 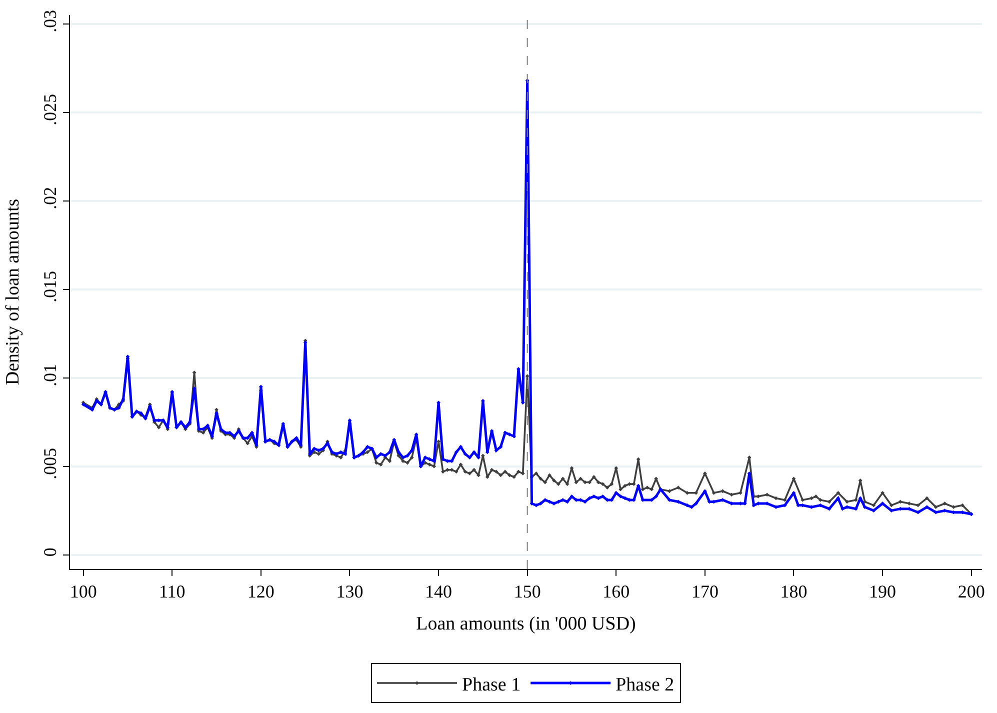 What do you see at coordinates (50, 552) in the screenshot?
I see `y-tick-label: 0` at bounding box center [50, 552].